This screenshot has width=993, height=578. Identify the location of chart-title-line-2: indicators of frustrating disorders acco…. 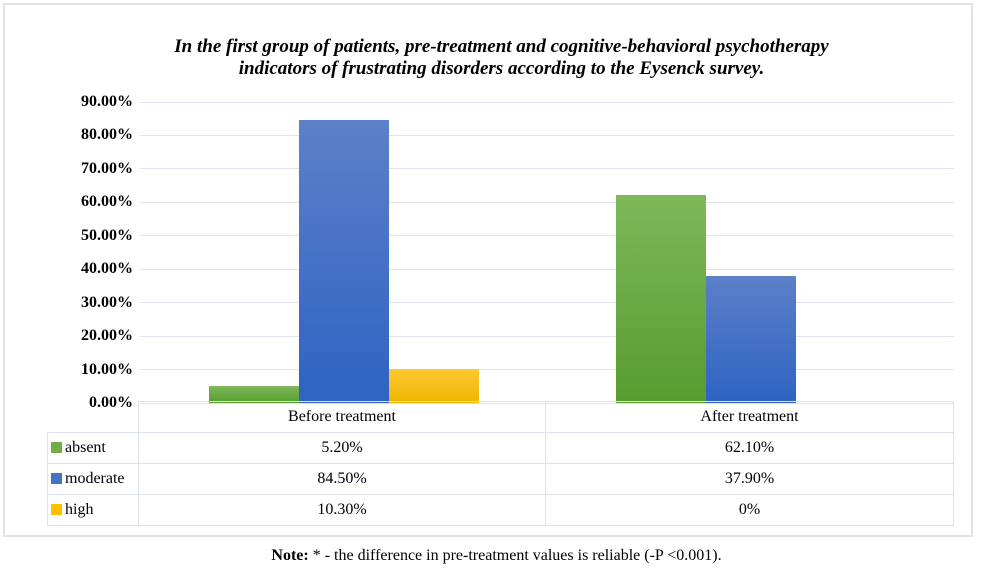
(501, 68).